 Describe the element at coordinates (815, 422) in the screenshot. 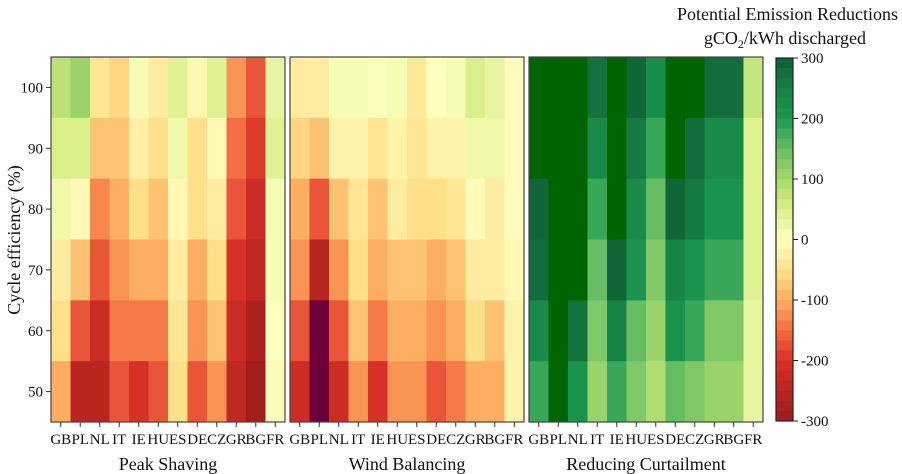

I see `colorbar-tick-label: -300` at that location.